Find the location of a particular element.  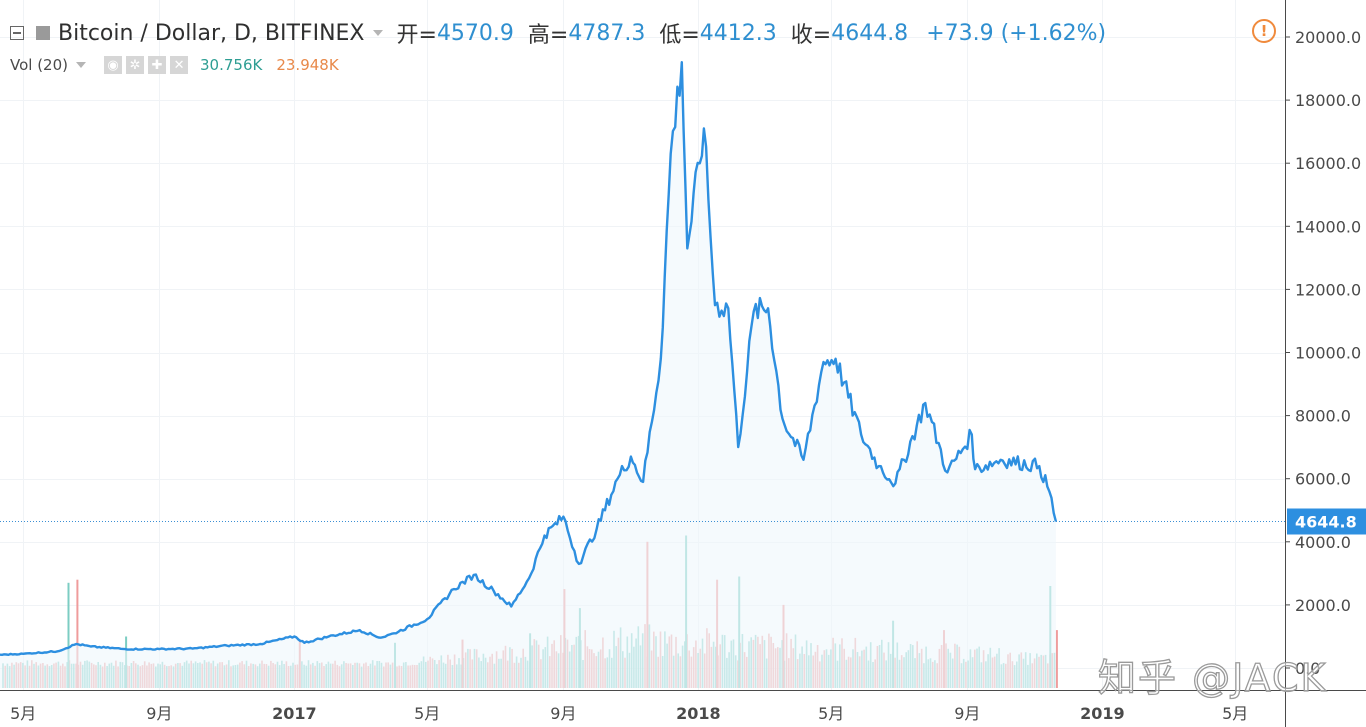

y-tick-label: 6000.0 is located at coordinates (1323, 479).